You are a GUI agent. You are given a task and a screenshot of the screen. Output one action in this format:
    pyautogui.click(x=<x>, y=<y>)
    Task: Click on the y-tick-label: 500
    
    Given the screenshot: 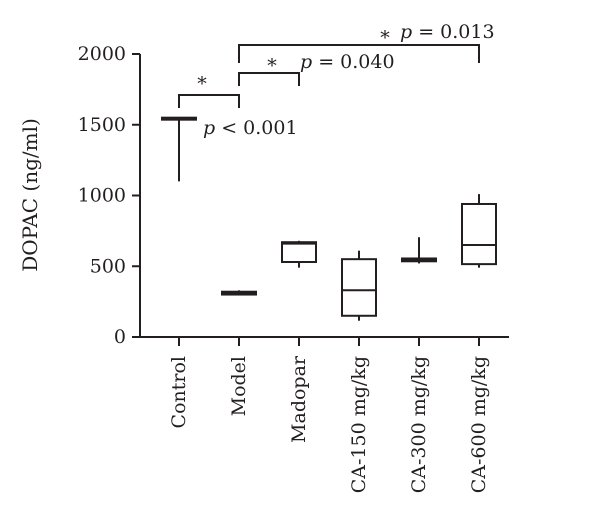 What is the action you would take?
    pyautogui.click(x=108, y=266)
    